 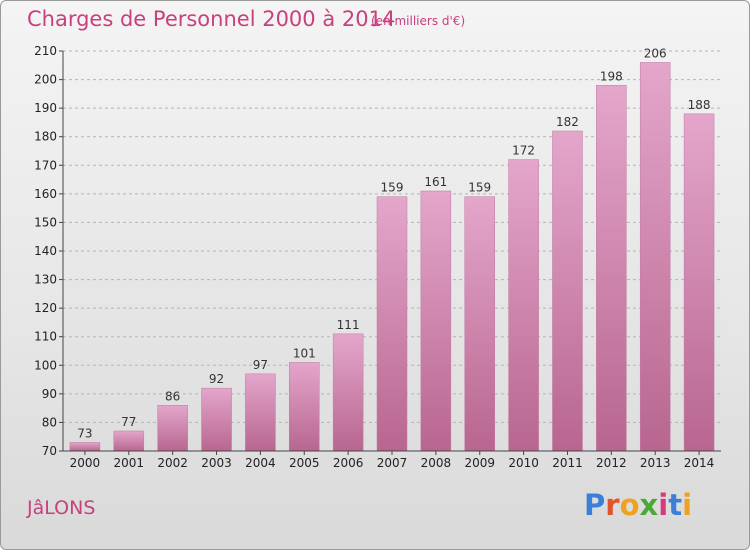 I want to click on y-tick-label: 120, so click(x=45, y=308).